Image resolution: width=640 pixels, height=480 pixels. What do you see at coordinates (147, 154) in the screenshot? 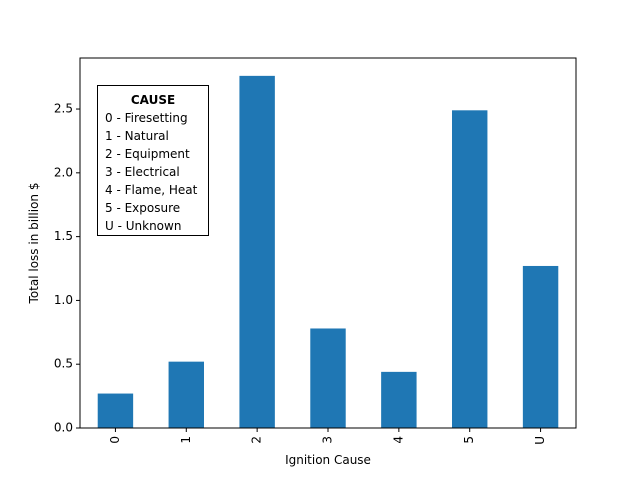
I see `legend-entry: 2 - Equipment` at bounding box center [147, 154].